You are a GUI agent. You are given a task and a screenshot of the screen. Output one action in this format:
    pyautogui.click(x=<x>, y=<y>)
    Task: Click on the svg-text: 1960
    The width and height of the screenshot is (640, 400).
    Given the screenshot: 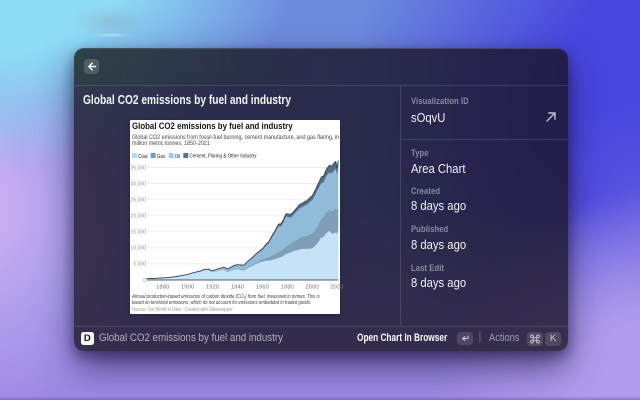 What is the action you would take?
    pyautogui.click(x=263, y=287)
    